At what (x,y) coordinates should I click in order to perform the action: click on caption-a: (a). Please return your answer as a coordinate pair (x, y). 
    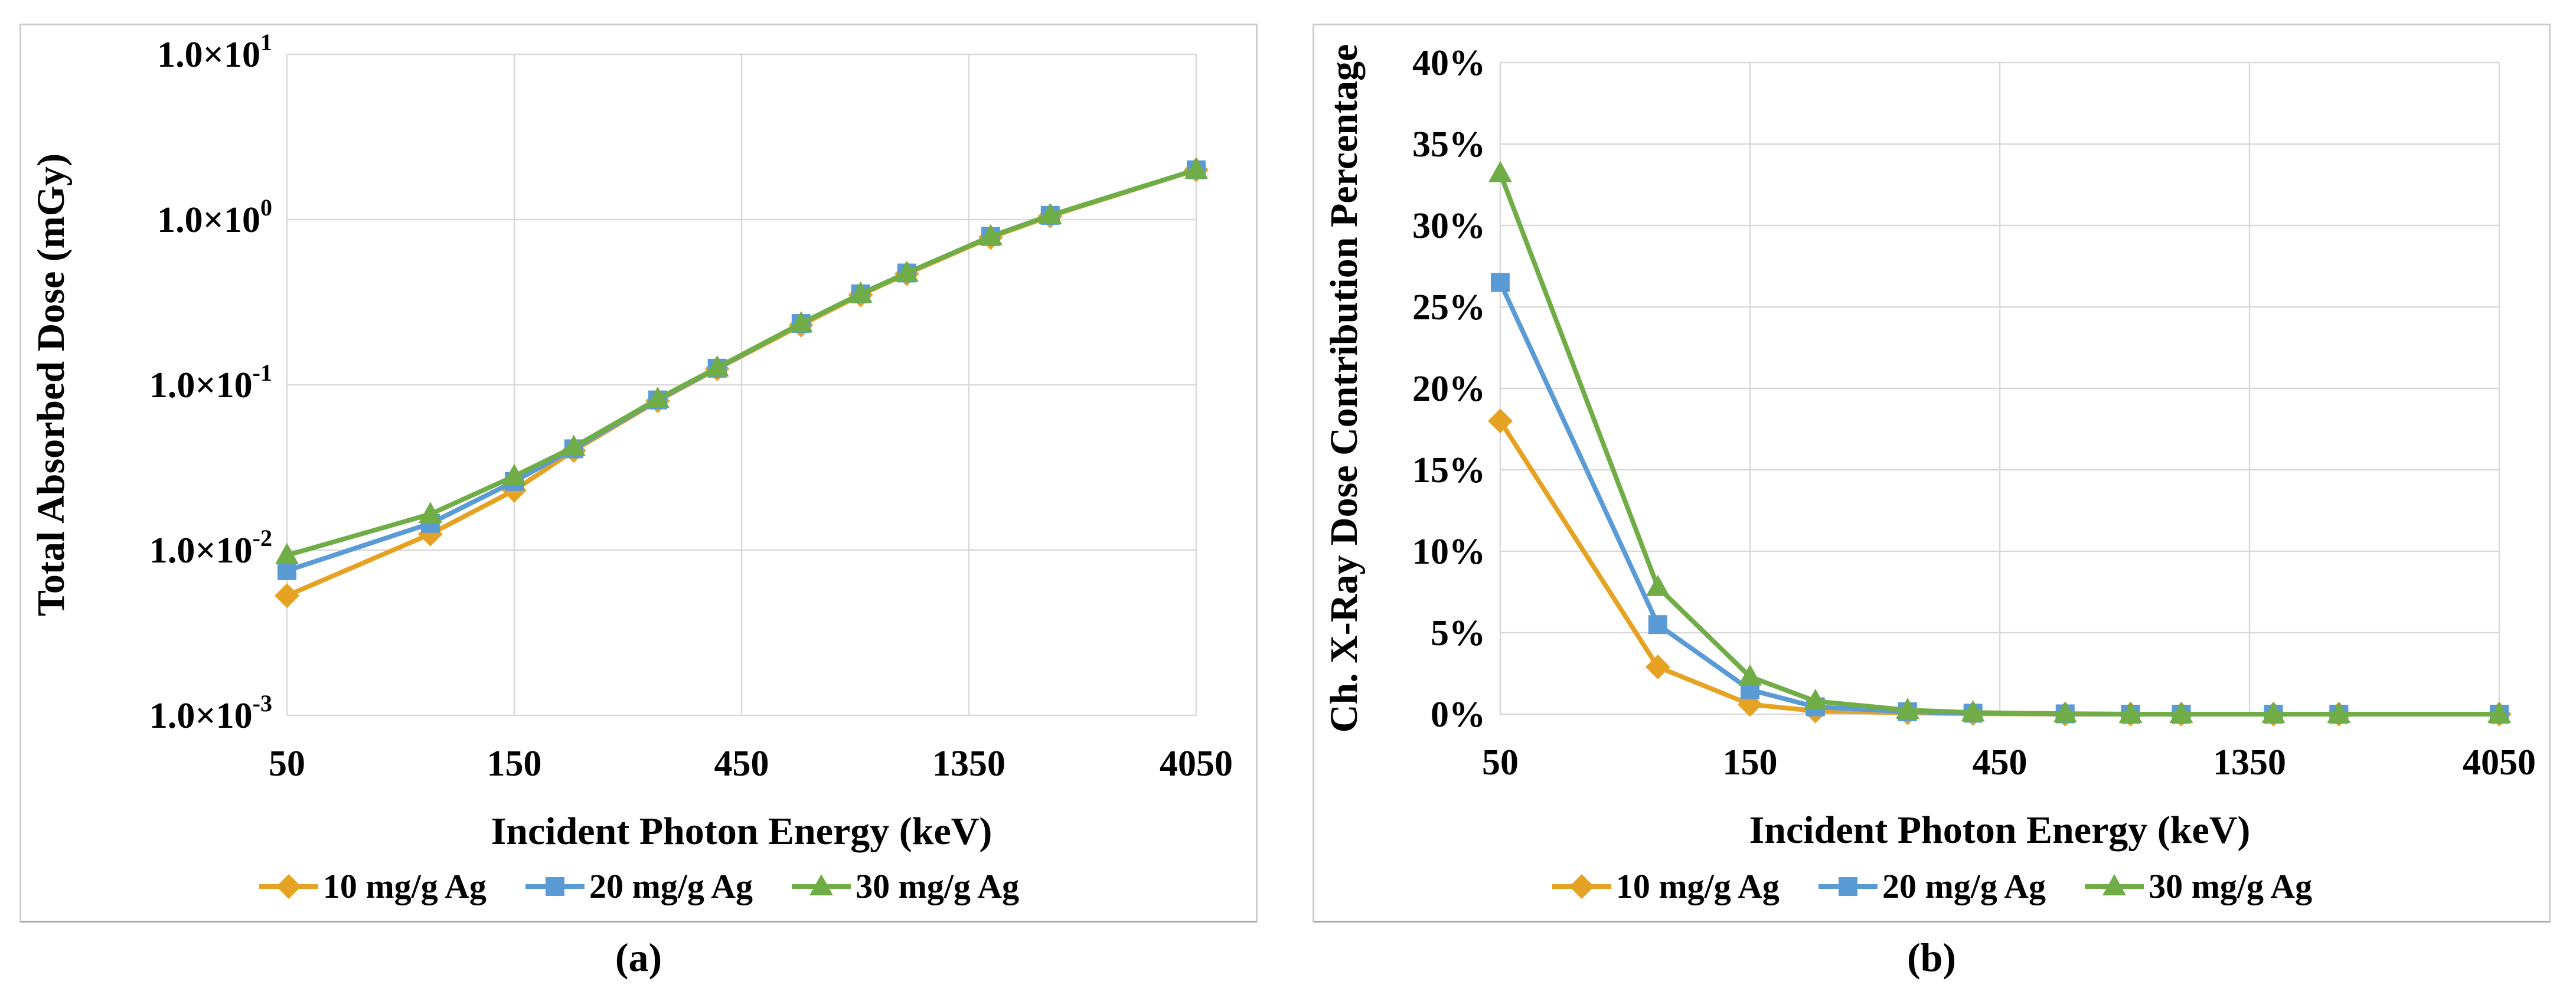
    Looking at the image, I should click on (638, 958).